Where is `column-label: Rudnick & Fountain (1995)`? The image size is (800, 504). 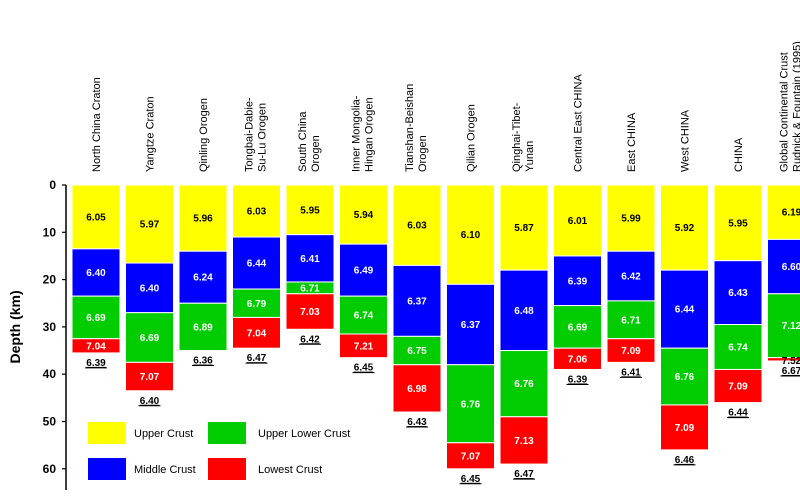
column-label: Rudnick & Fountain (1995) is located at coordinates (796, 106).